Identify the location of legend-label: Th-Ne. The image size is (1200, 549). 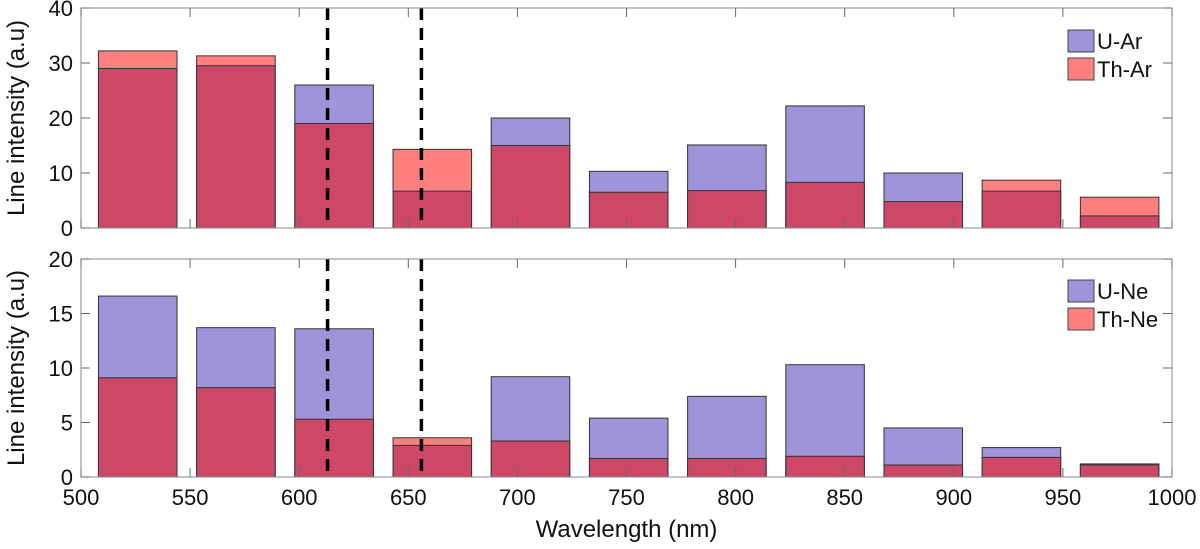
(1127, 319).